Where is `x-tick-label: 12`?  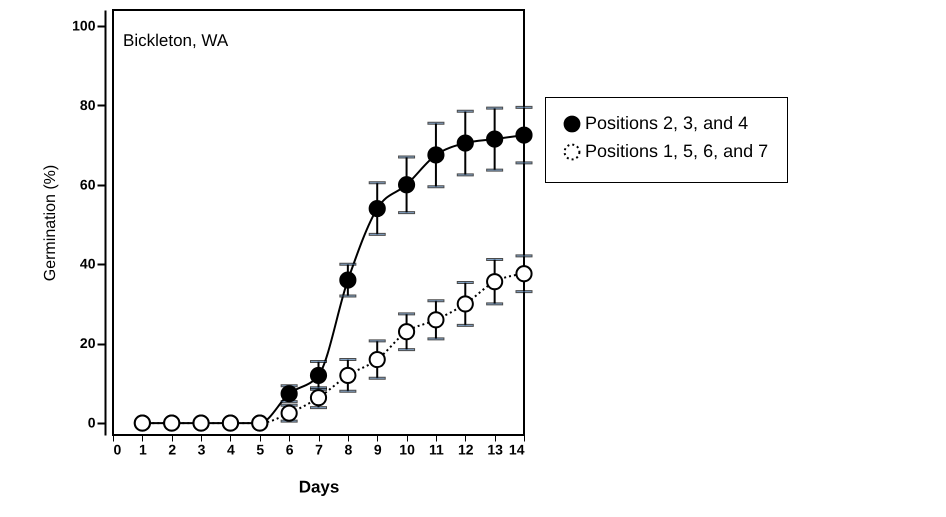 x-tick-label: 12 is located at coordinates (466, 450).